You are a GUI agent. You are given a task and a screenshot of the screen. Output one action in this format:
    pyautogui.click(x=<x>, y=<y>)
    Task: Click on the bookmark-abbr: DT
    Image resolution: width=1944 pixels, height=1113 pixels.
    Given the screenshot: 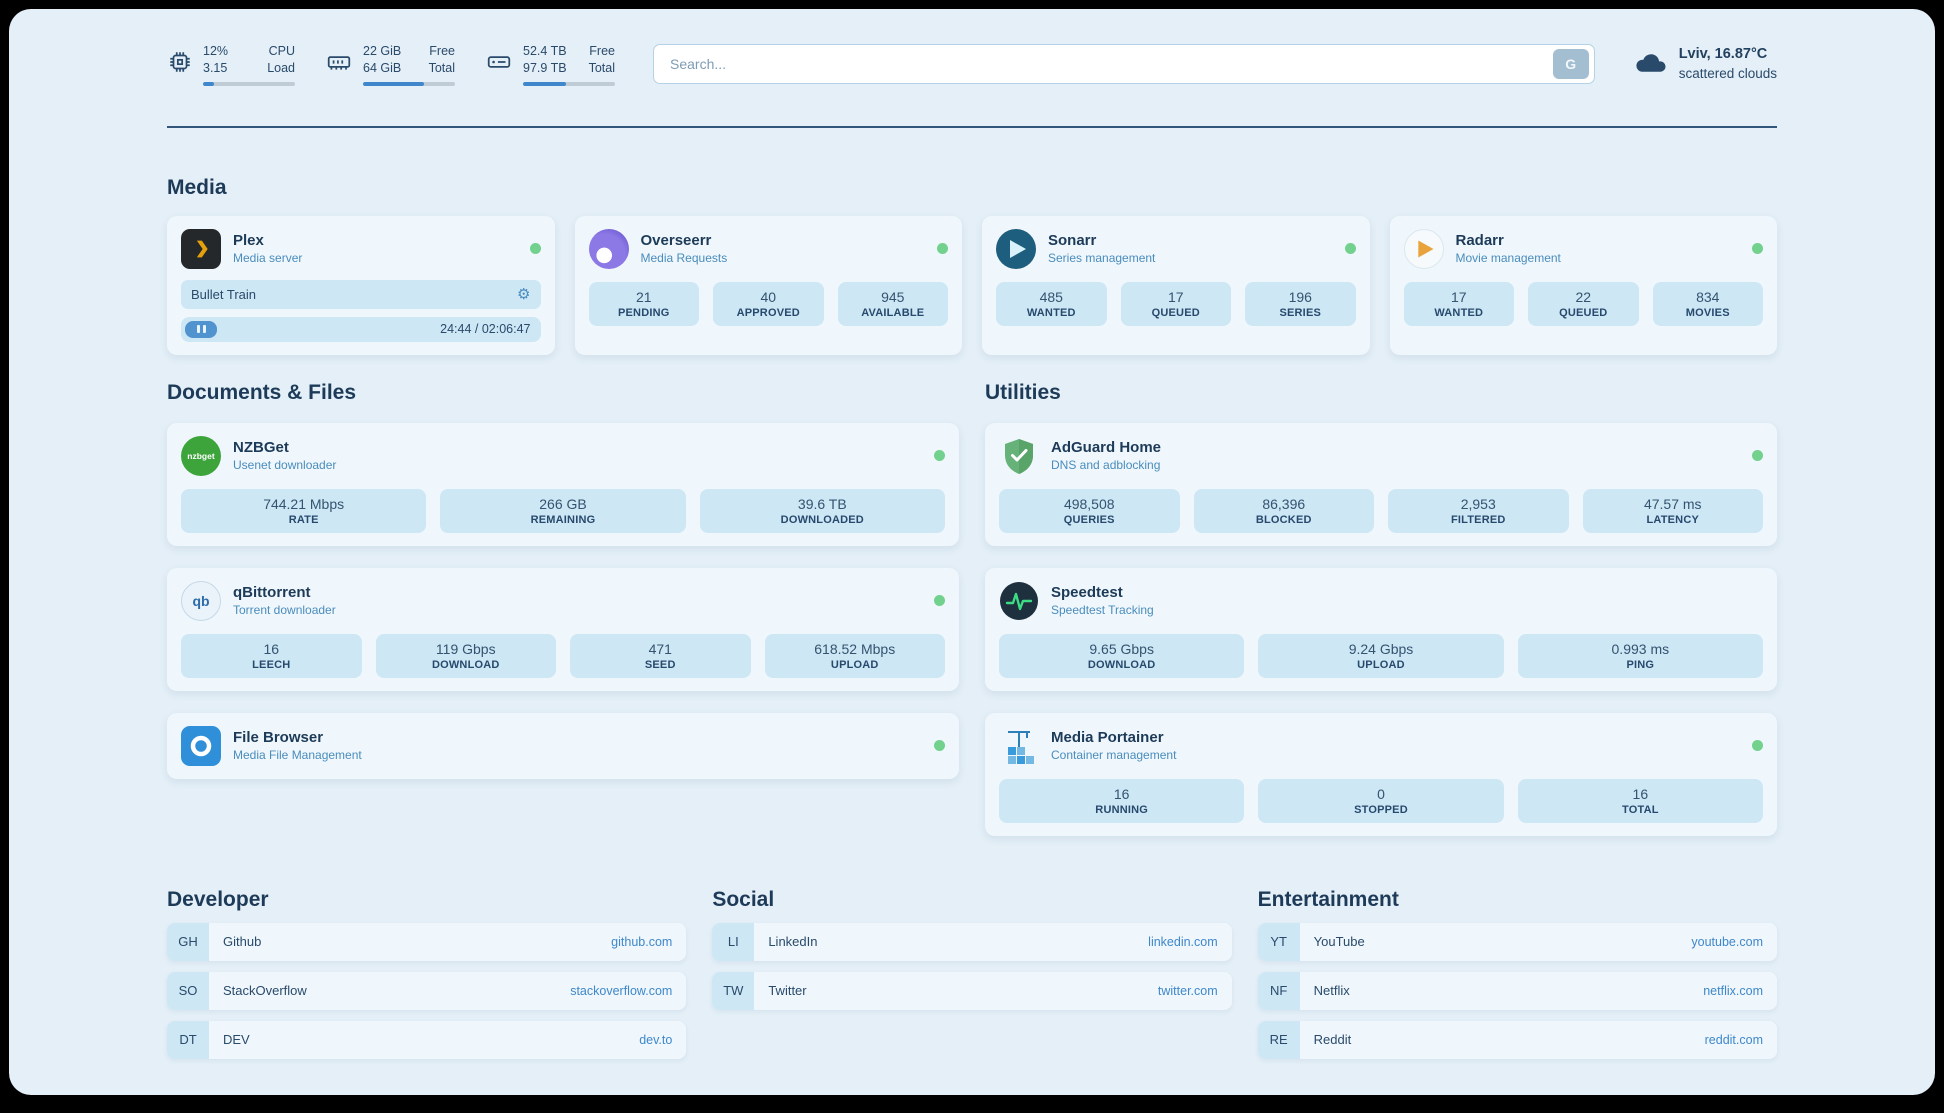 What is the action you would take?
    pyautogui.click(x=188, y=1039)
    